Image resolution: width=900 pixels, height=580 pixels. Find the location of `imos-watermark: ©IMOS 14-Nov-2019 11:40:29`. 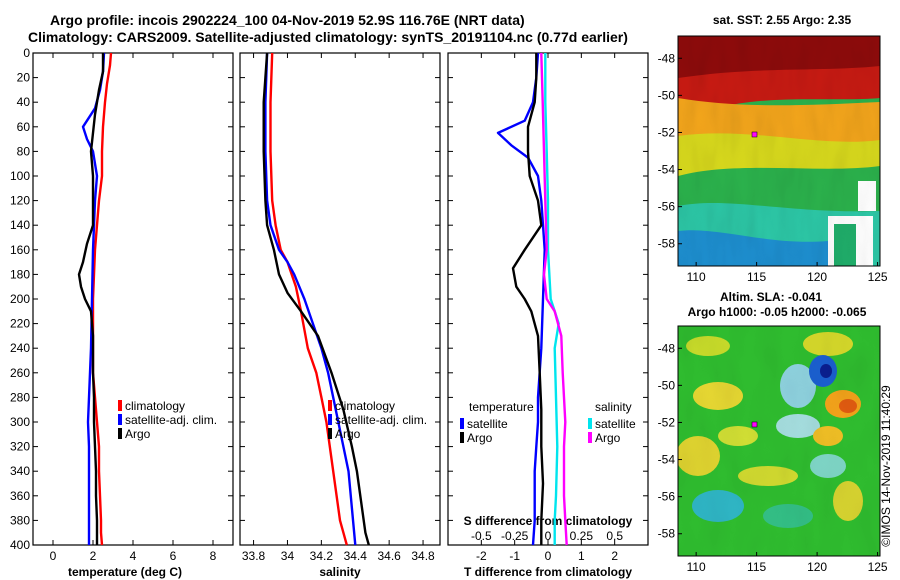

imos-watermark: ©IMOS 14-Nov-2019 11:40:29 is located at coordinates (886, 466).